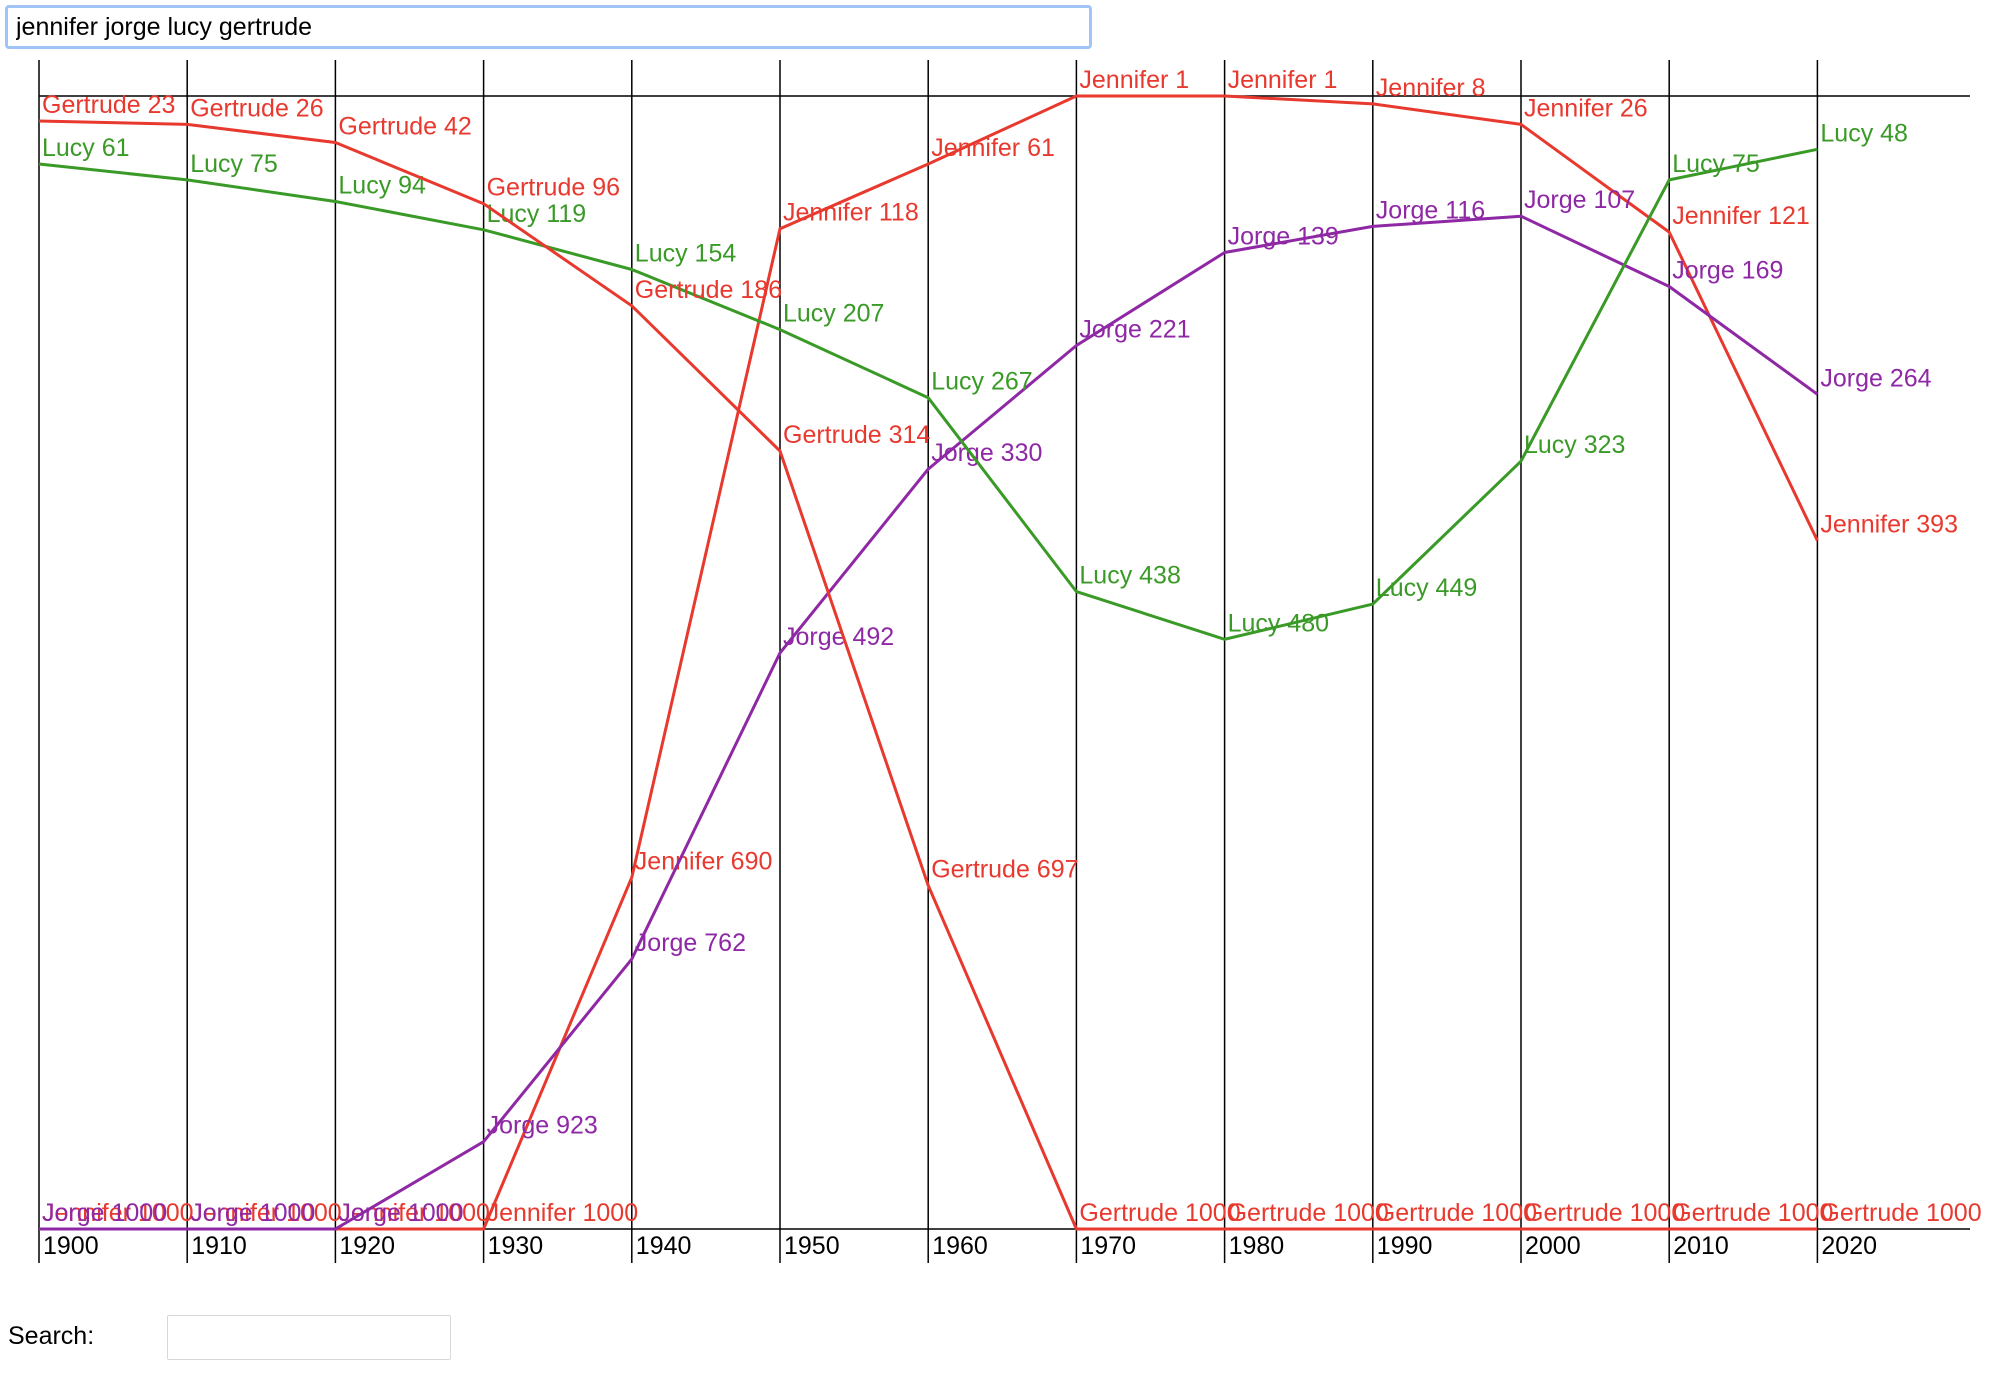  Describe the element at coordinates (382, 185) in the screenshot. I see `data-label-lucy-1920: Lucy 94` at that location.